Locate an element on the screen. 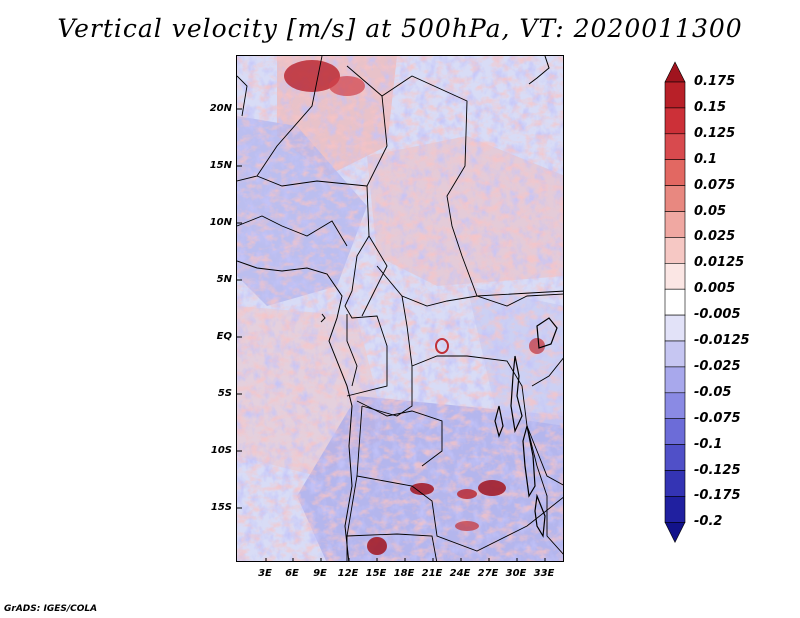 This screenshot has height=618, width=800. colorbar-swatches is located at coordinates (675, 302).